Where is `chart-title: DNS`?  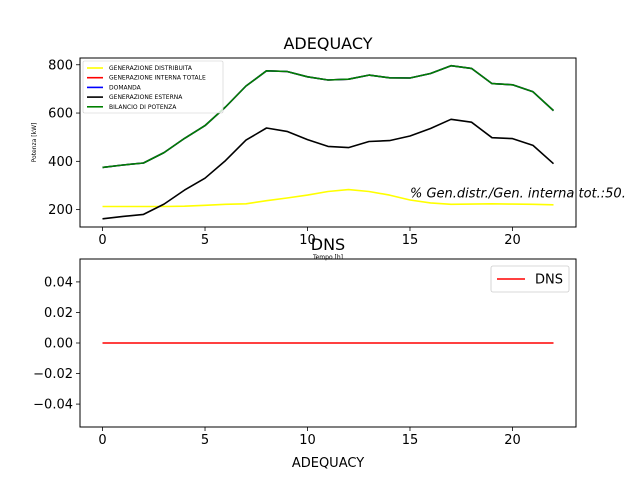
chart-title: DNS is located at coordinates (328, 244).